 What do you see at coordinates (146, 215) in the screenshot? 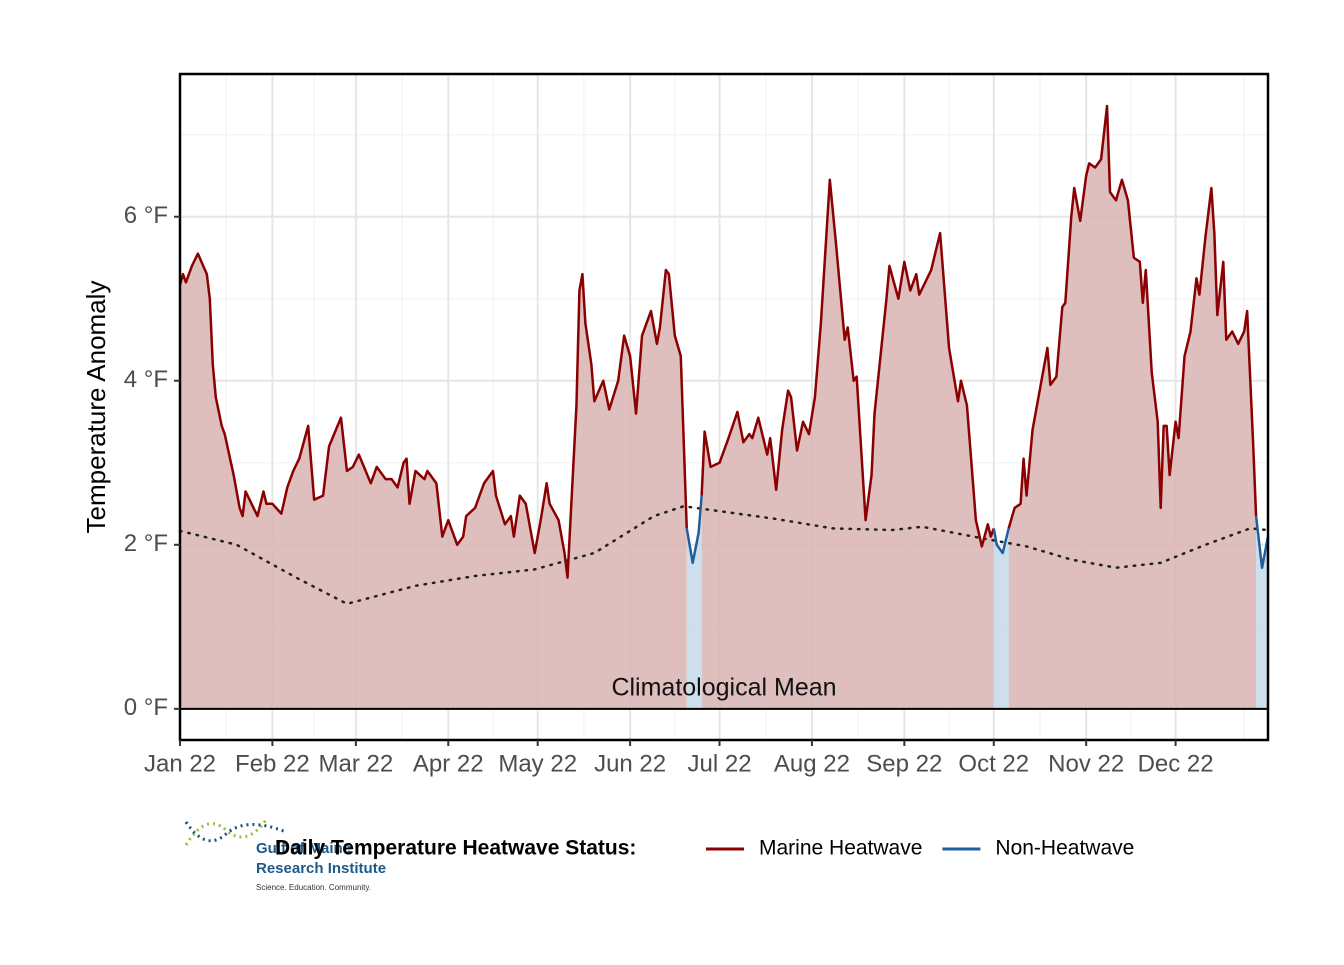
I see `y-tick-label: 6 °F` at bounding box center [146, 215].